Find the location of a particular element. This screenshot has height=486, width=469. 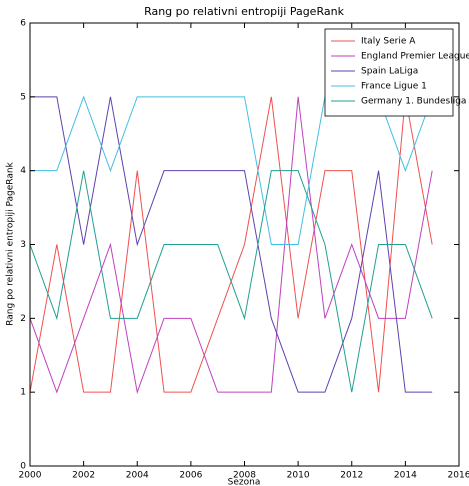

x-tick-label: 2014 is located at coordinates (405, 476).